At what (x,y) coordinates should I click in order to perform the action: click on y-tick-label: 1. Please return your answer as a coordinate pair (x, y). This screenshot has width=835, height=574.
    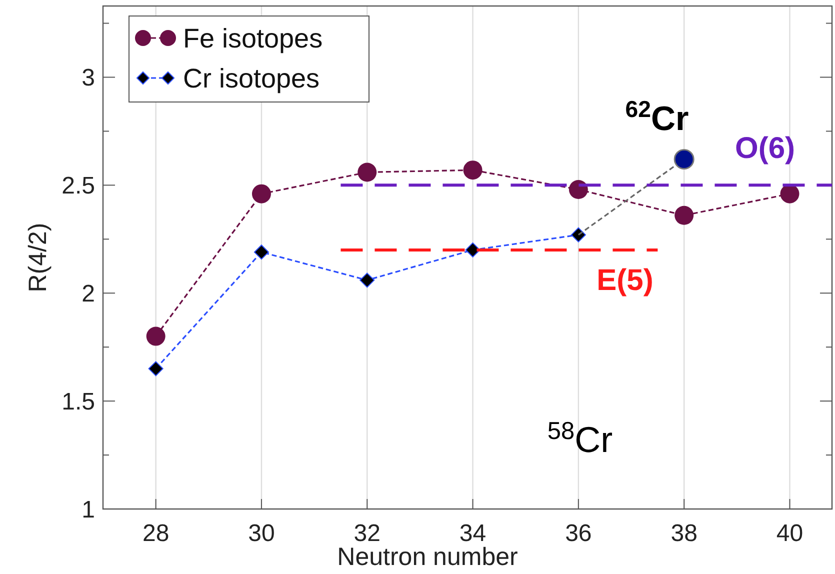
    Looking at the image, I should click on (88, 510).